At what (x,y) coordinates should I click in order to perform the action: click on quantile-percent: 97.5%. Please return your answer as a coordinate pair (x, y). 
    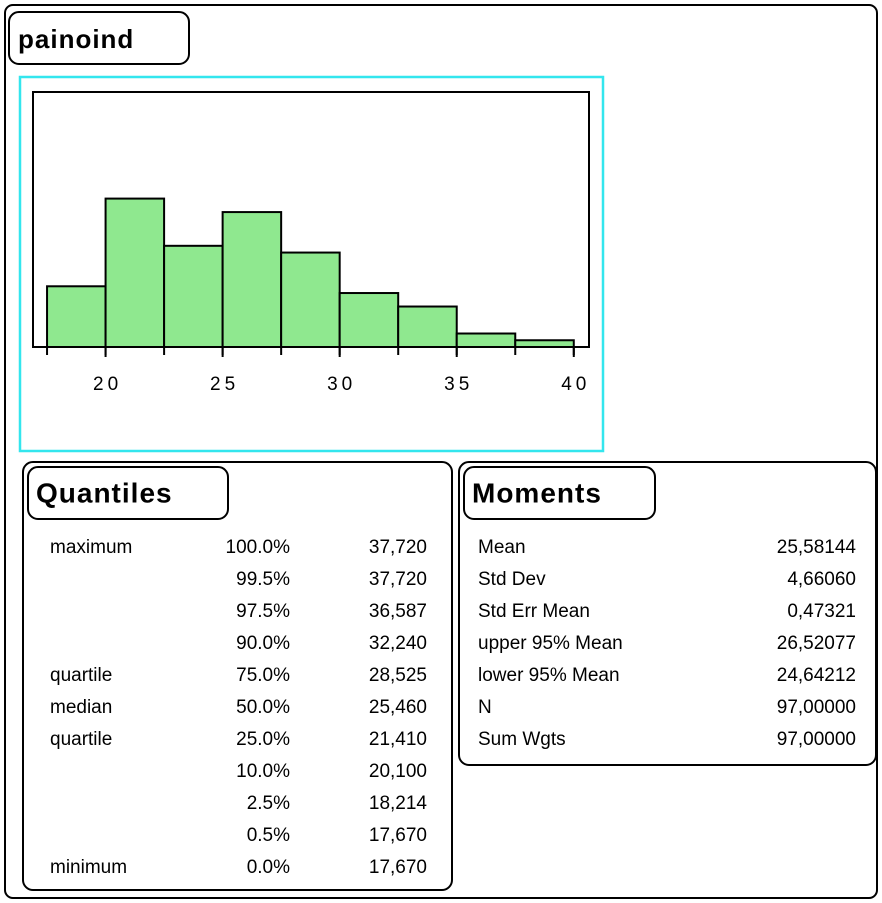
    Looking at the image, I should click on (263, 611).